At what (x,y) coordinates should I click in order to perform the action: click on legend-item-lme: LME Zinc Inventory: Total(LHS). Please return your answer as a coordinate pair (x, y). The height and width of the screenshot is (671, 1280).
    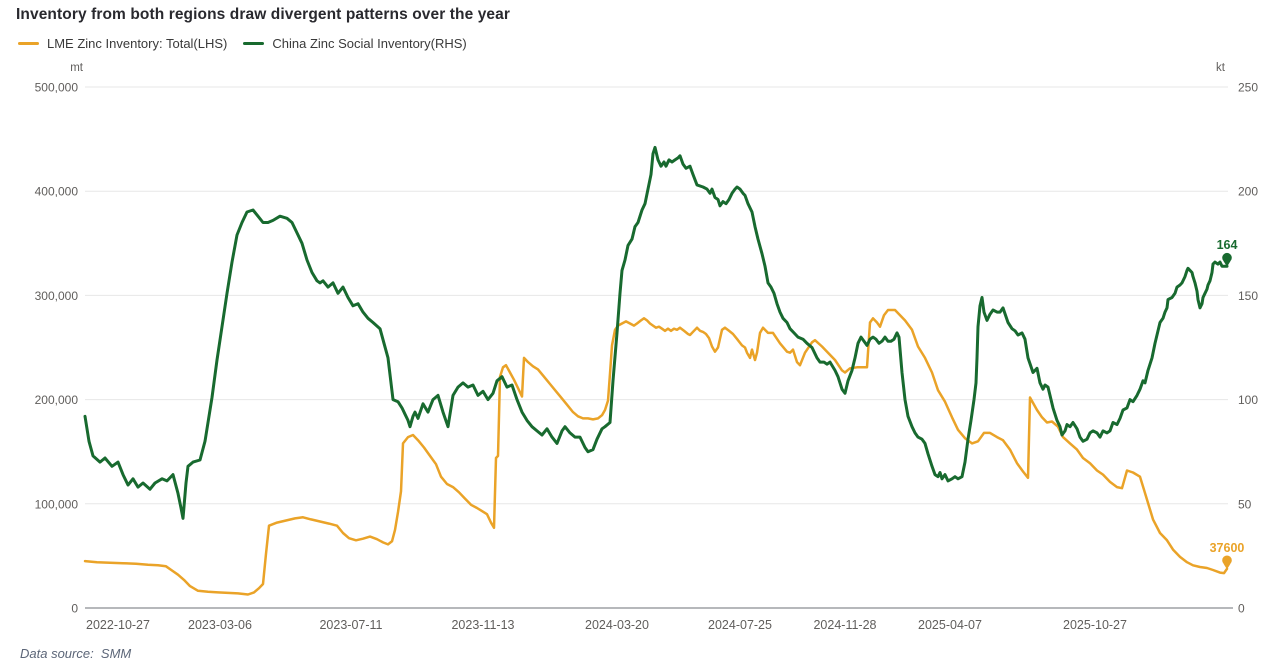
    Looking at the image, I should click on (122, 43).